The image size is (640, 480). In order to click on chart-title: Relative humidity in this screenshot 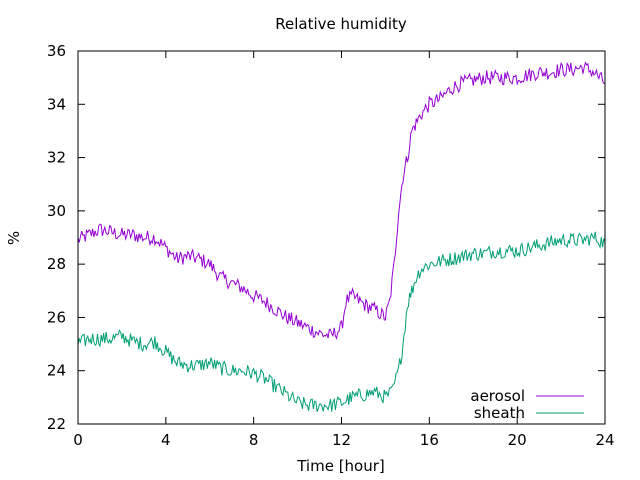, I will do `click(341, 24)`.